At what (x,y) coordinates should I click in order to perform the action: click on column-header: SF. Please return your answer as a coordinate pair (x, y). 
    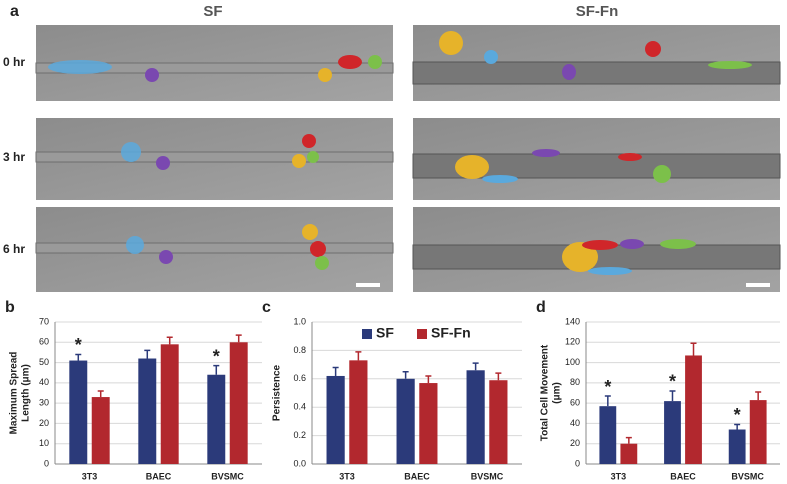
    Looking at the image, I should click on (212, 11).